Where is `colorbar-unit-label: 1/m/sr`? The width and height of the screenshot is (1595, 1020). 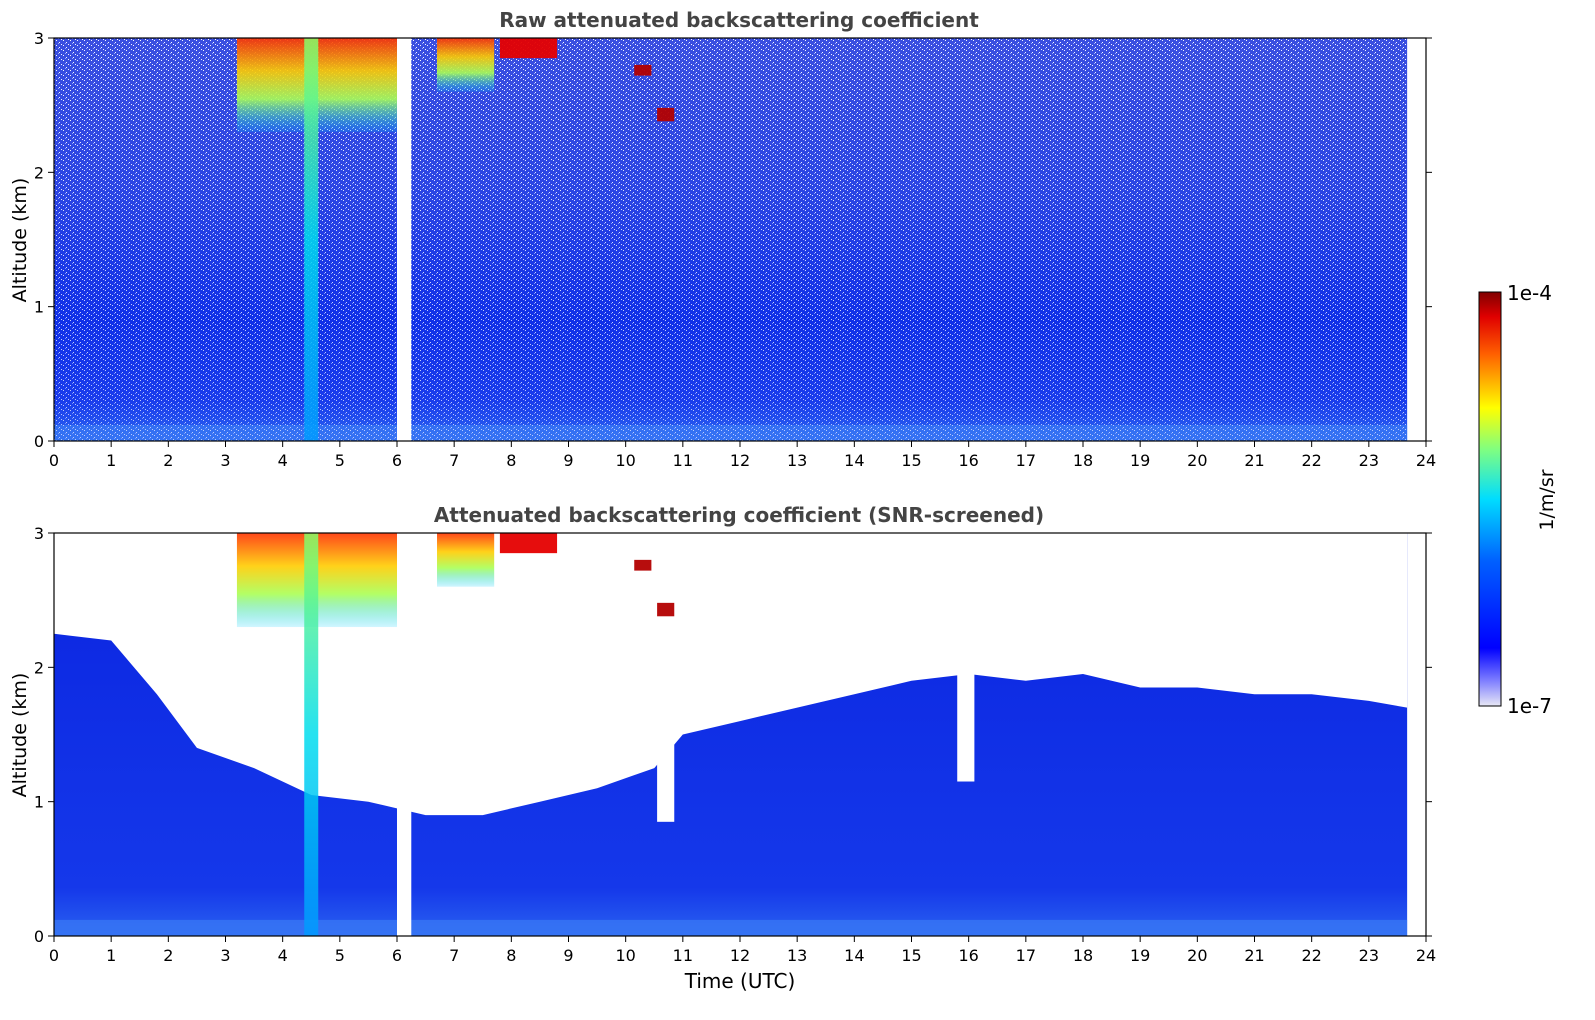
colorbar-unit-label: 1/m/sr is located at coordinates (1547, 499).